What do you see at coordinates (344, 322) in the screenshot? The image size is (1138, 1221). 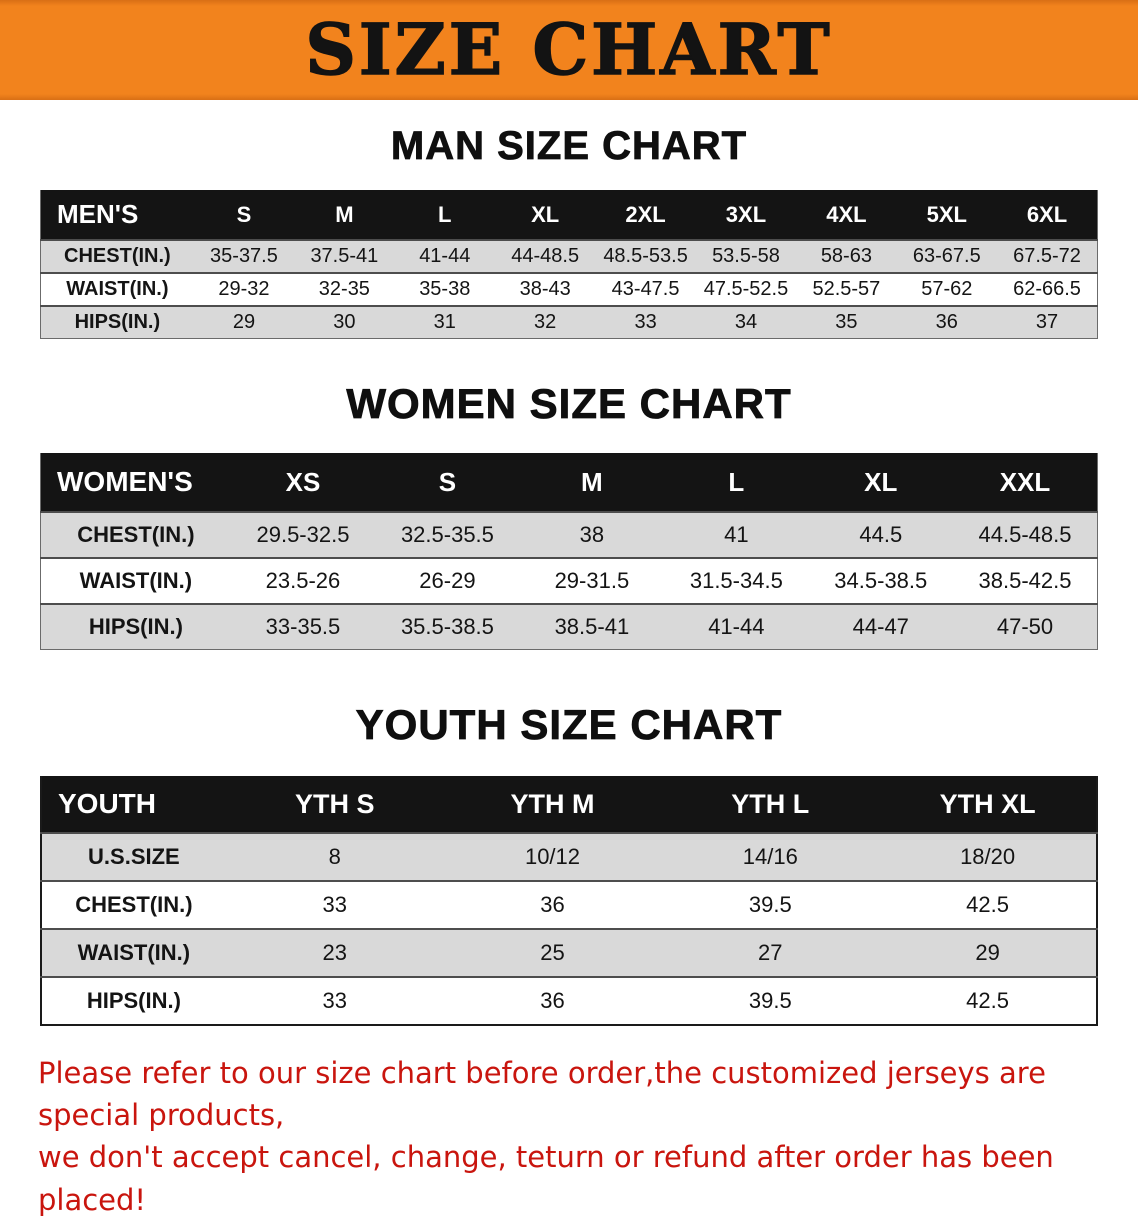 I see `size-value-cell: 30` at bounding box center [344, 322].